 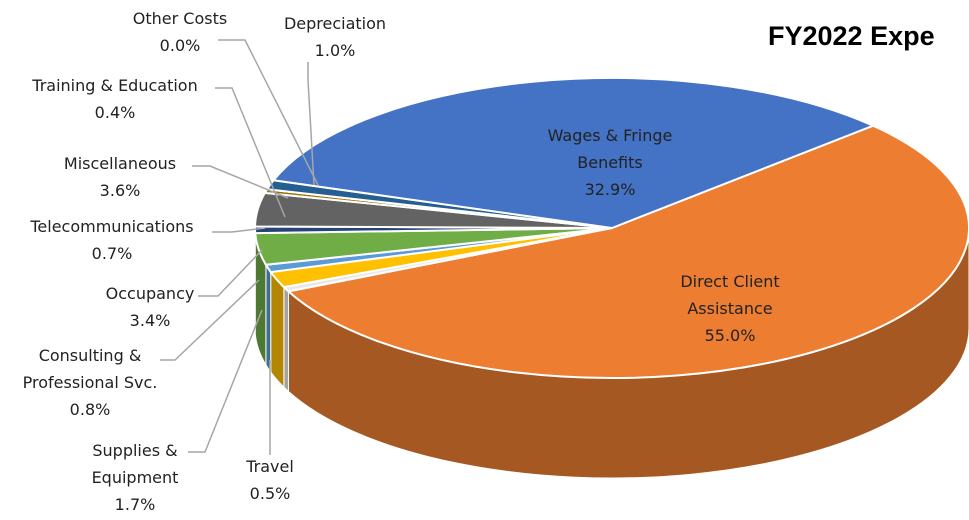 What do you see at coordinates (270, 480) in the screenshot?
I see `data-label: Travel 0.5%` at bounding box center [270, 480].